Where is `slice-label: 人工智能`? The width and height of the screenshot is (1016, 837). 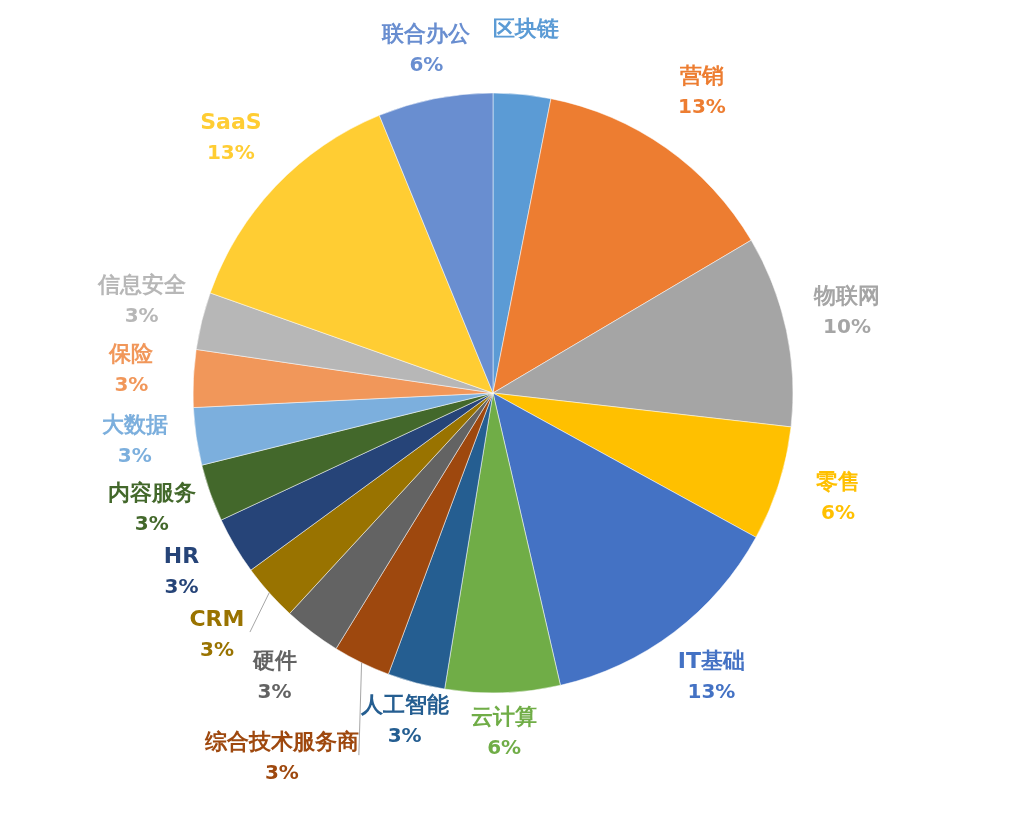 slice-label: 人工智能 is located at coordinates (404, 705).